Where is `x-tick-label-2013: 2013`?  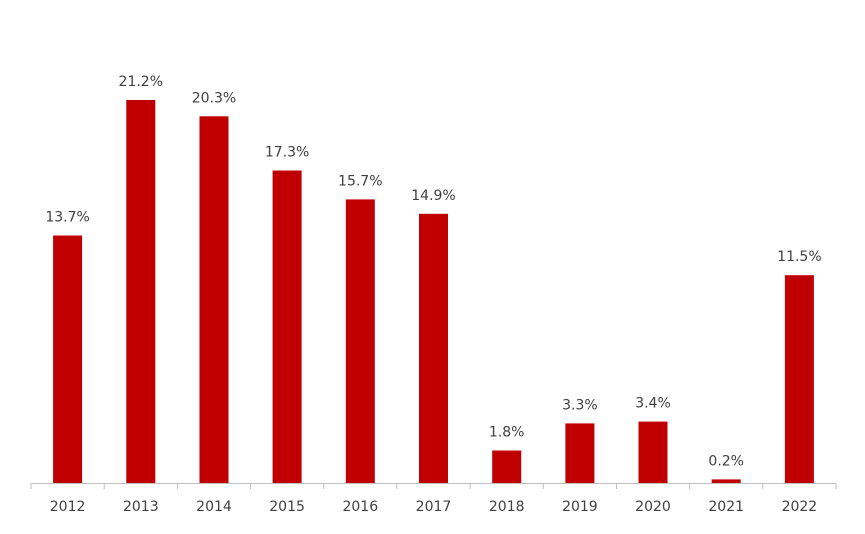 x-tick-label-2013: 2013 is located at coordinates (141, 507).